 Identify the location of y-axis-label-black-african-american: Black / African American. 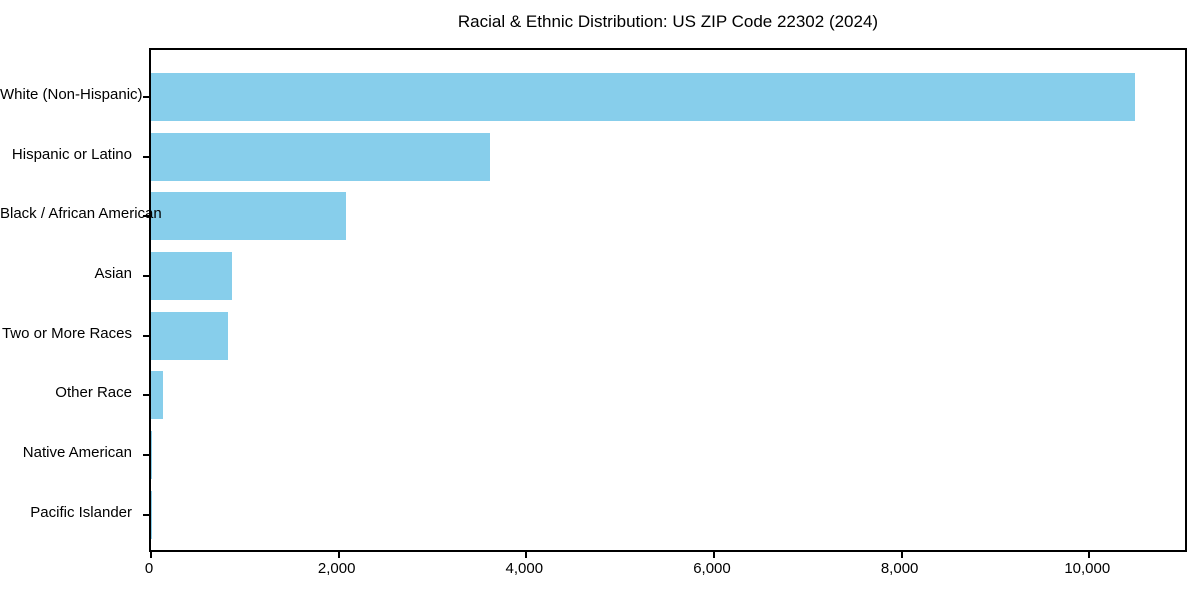
(81, 214).